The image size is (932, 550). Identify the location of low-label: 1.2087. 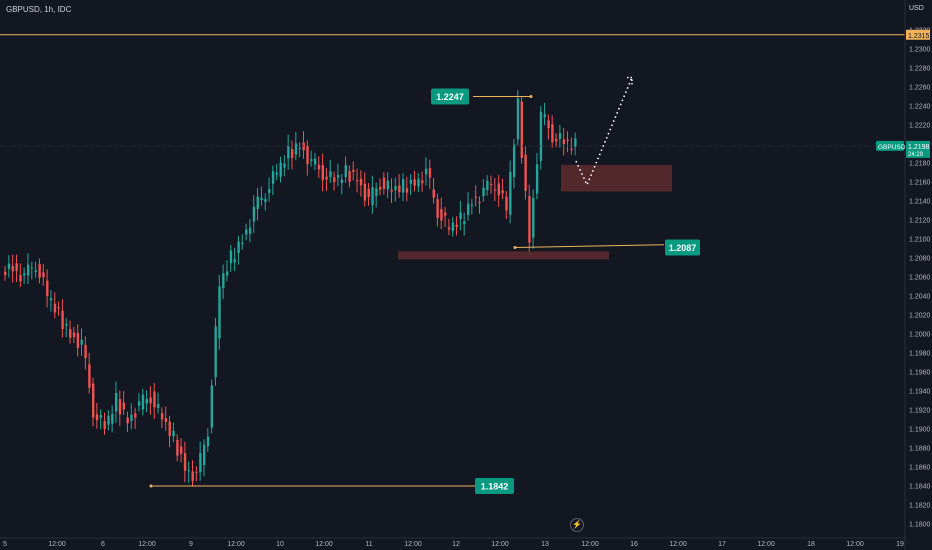
(683, 248).